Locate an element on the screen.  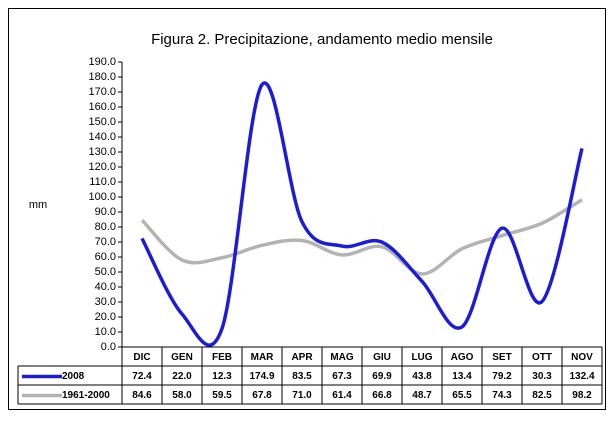
data-label: 61.4 is located at coordinates (342, 395).